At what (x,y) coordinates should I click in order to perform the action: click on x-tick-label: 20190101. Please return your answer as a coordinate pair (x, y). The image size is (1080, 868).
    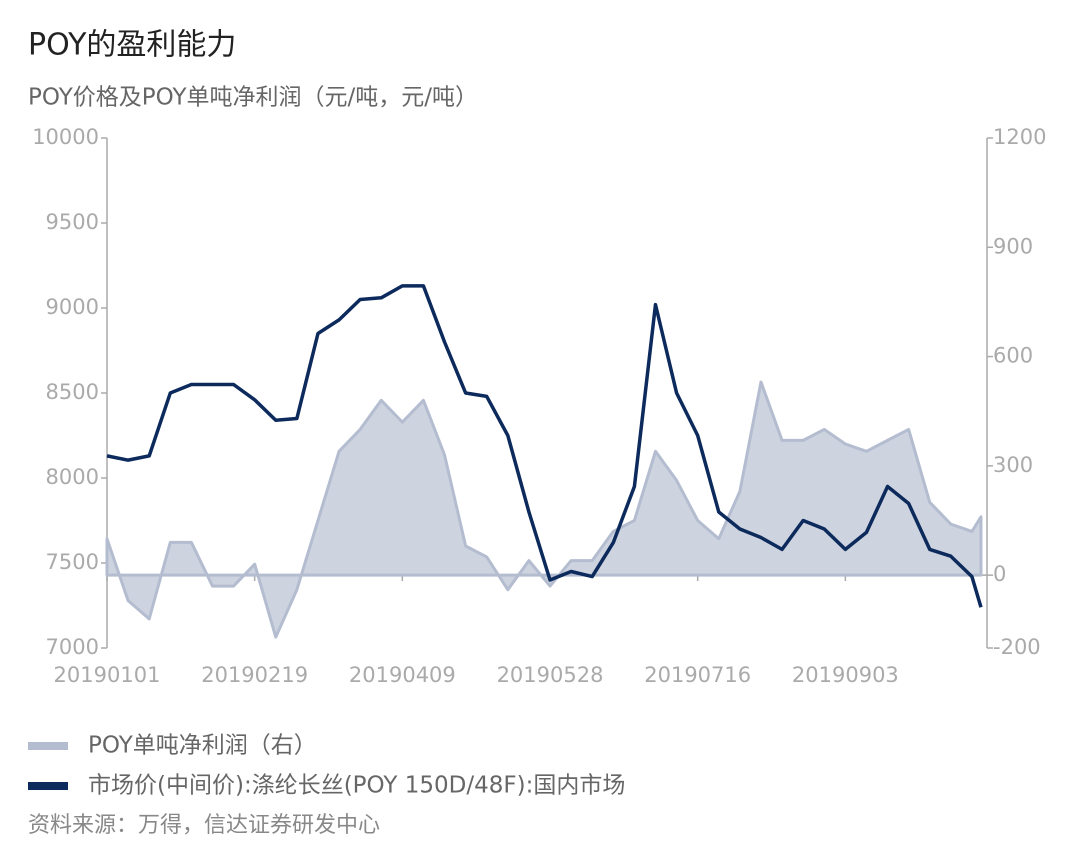
    Looking at the image, I should click on (107, 675).